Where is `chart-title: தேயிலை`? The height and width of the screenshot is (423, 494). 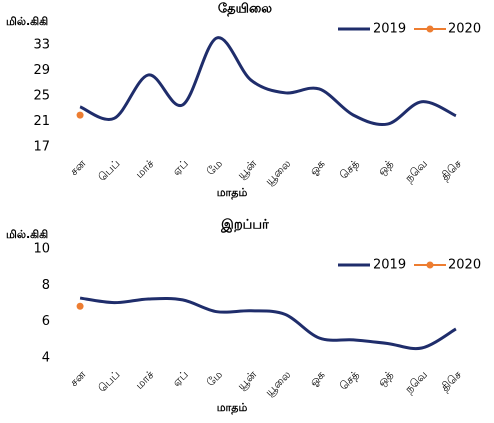 chart-title: தேயிலை is located at coordinates (245, 9).